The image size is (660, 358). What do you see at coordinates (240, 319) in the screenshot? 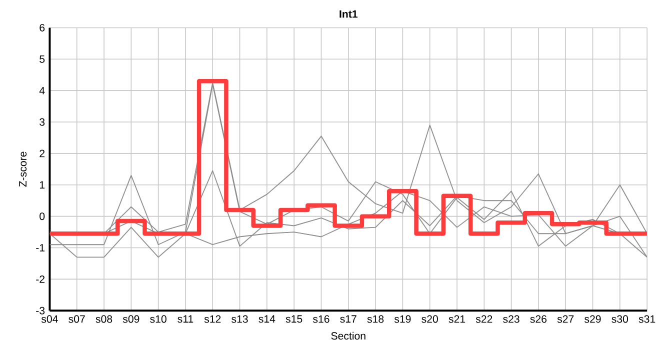
I see `x-tick-label: s13` at bounding box center [240, 319].